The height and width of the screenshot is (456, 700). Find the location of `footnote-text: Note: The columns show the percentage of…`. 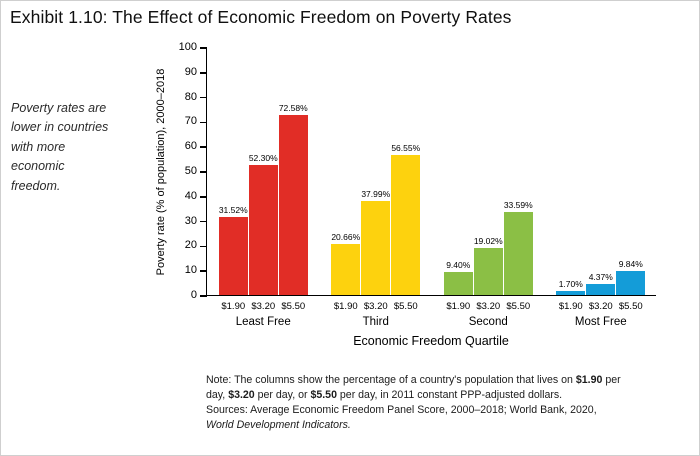

footnote-text: Note: The columns show the percentage of… is located at coordinates (391, 380).